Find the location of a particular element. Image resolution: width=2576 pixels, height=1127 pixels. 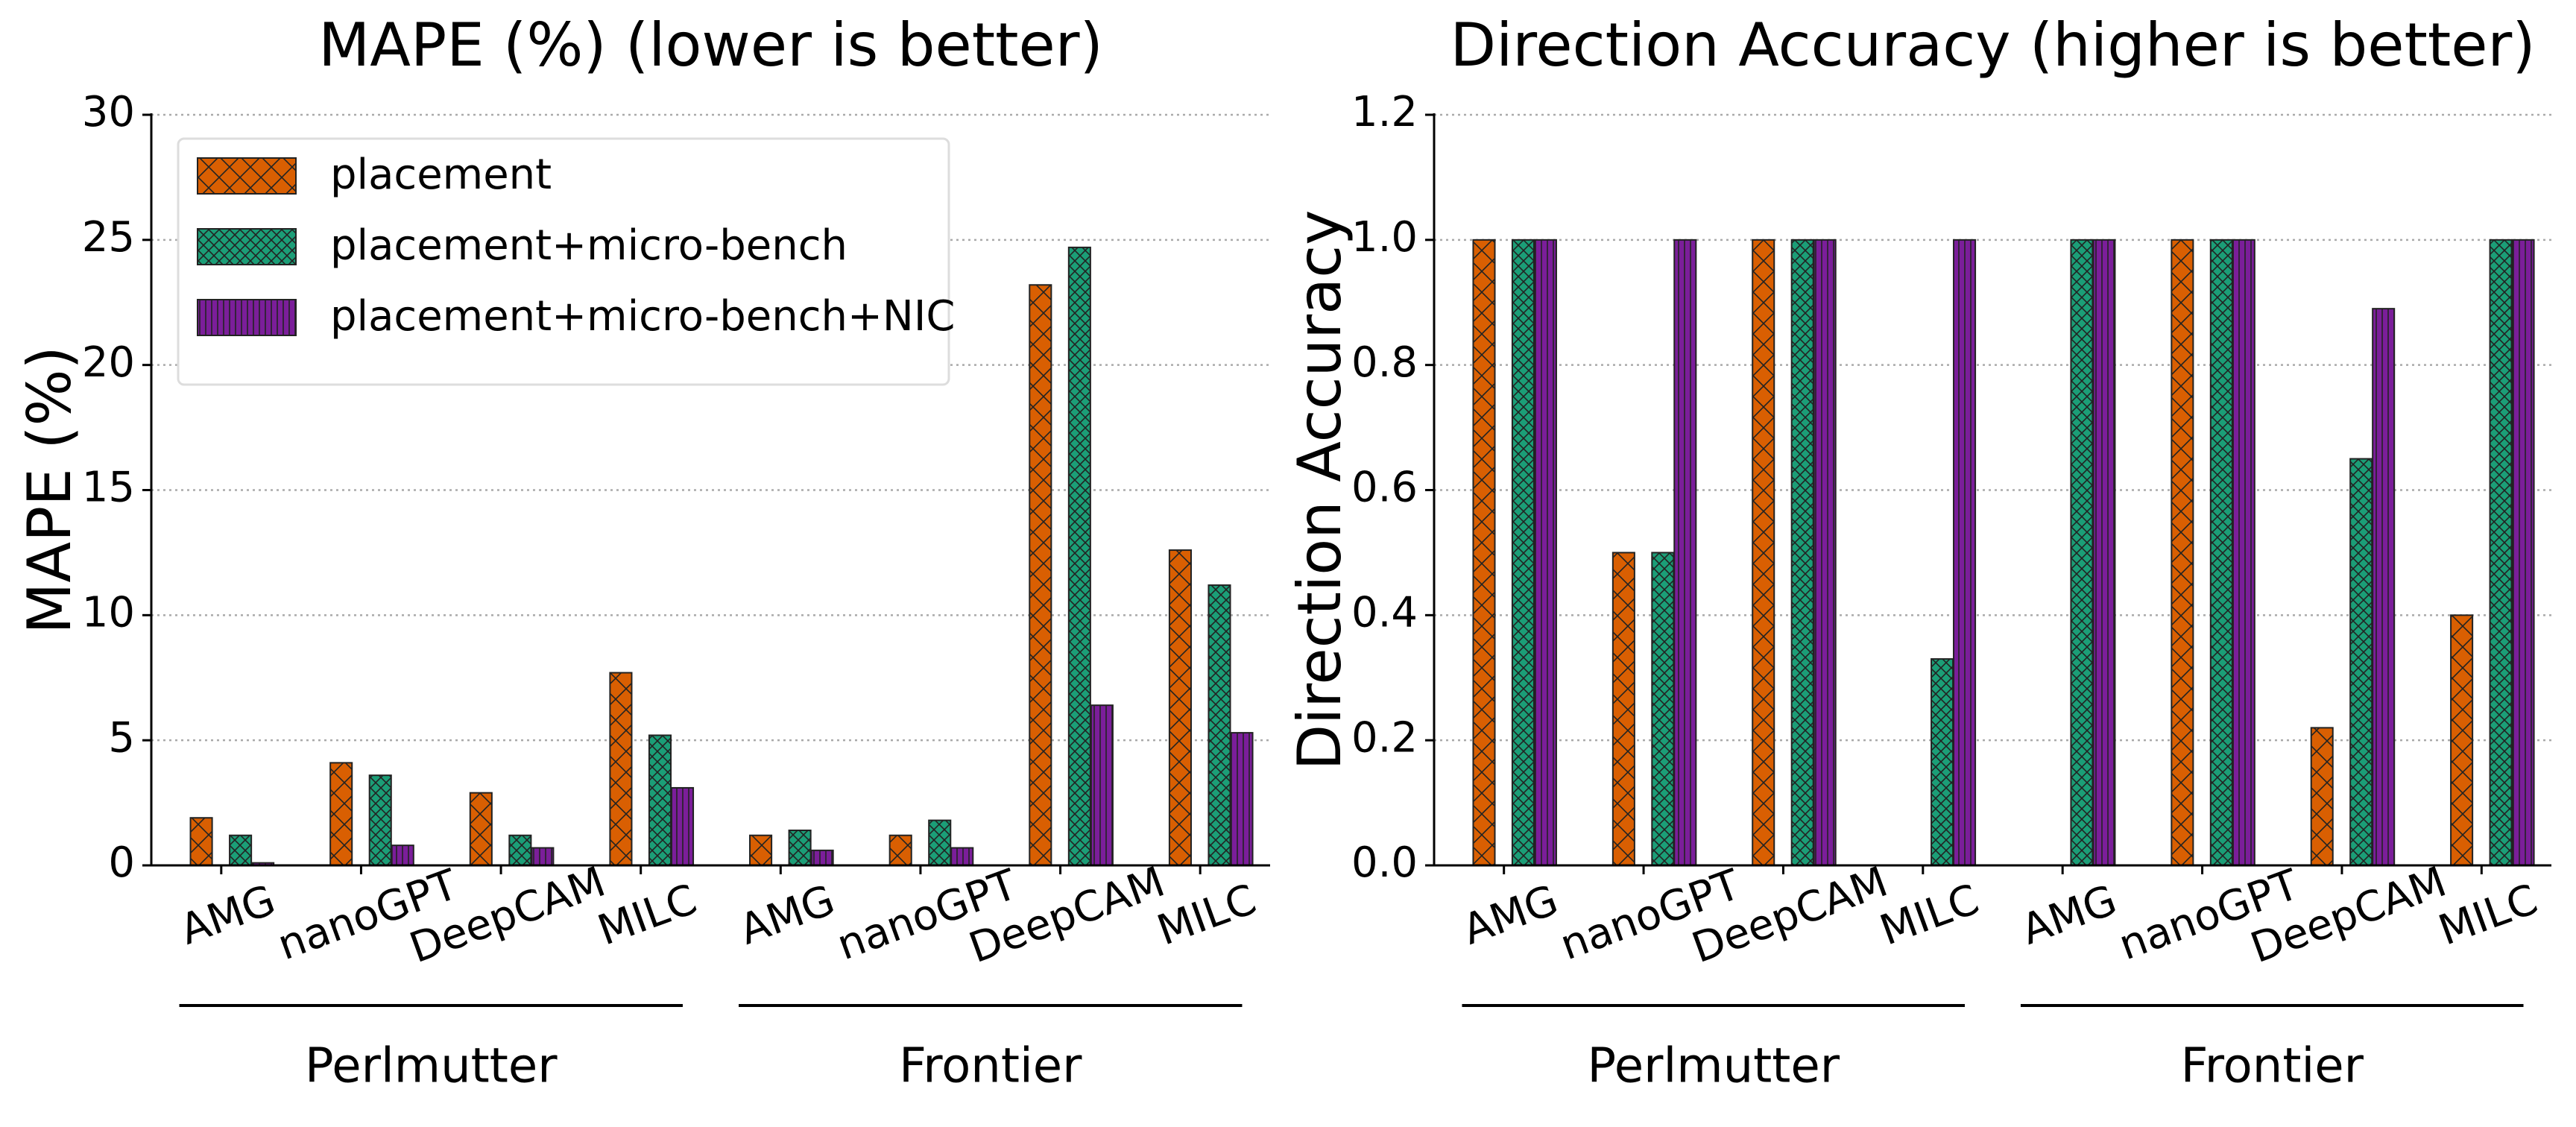

legend-box is located at coordinates (563, 261).